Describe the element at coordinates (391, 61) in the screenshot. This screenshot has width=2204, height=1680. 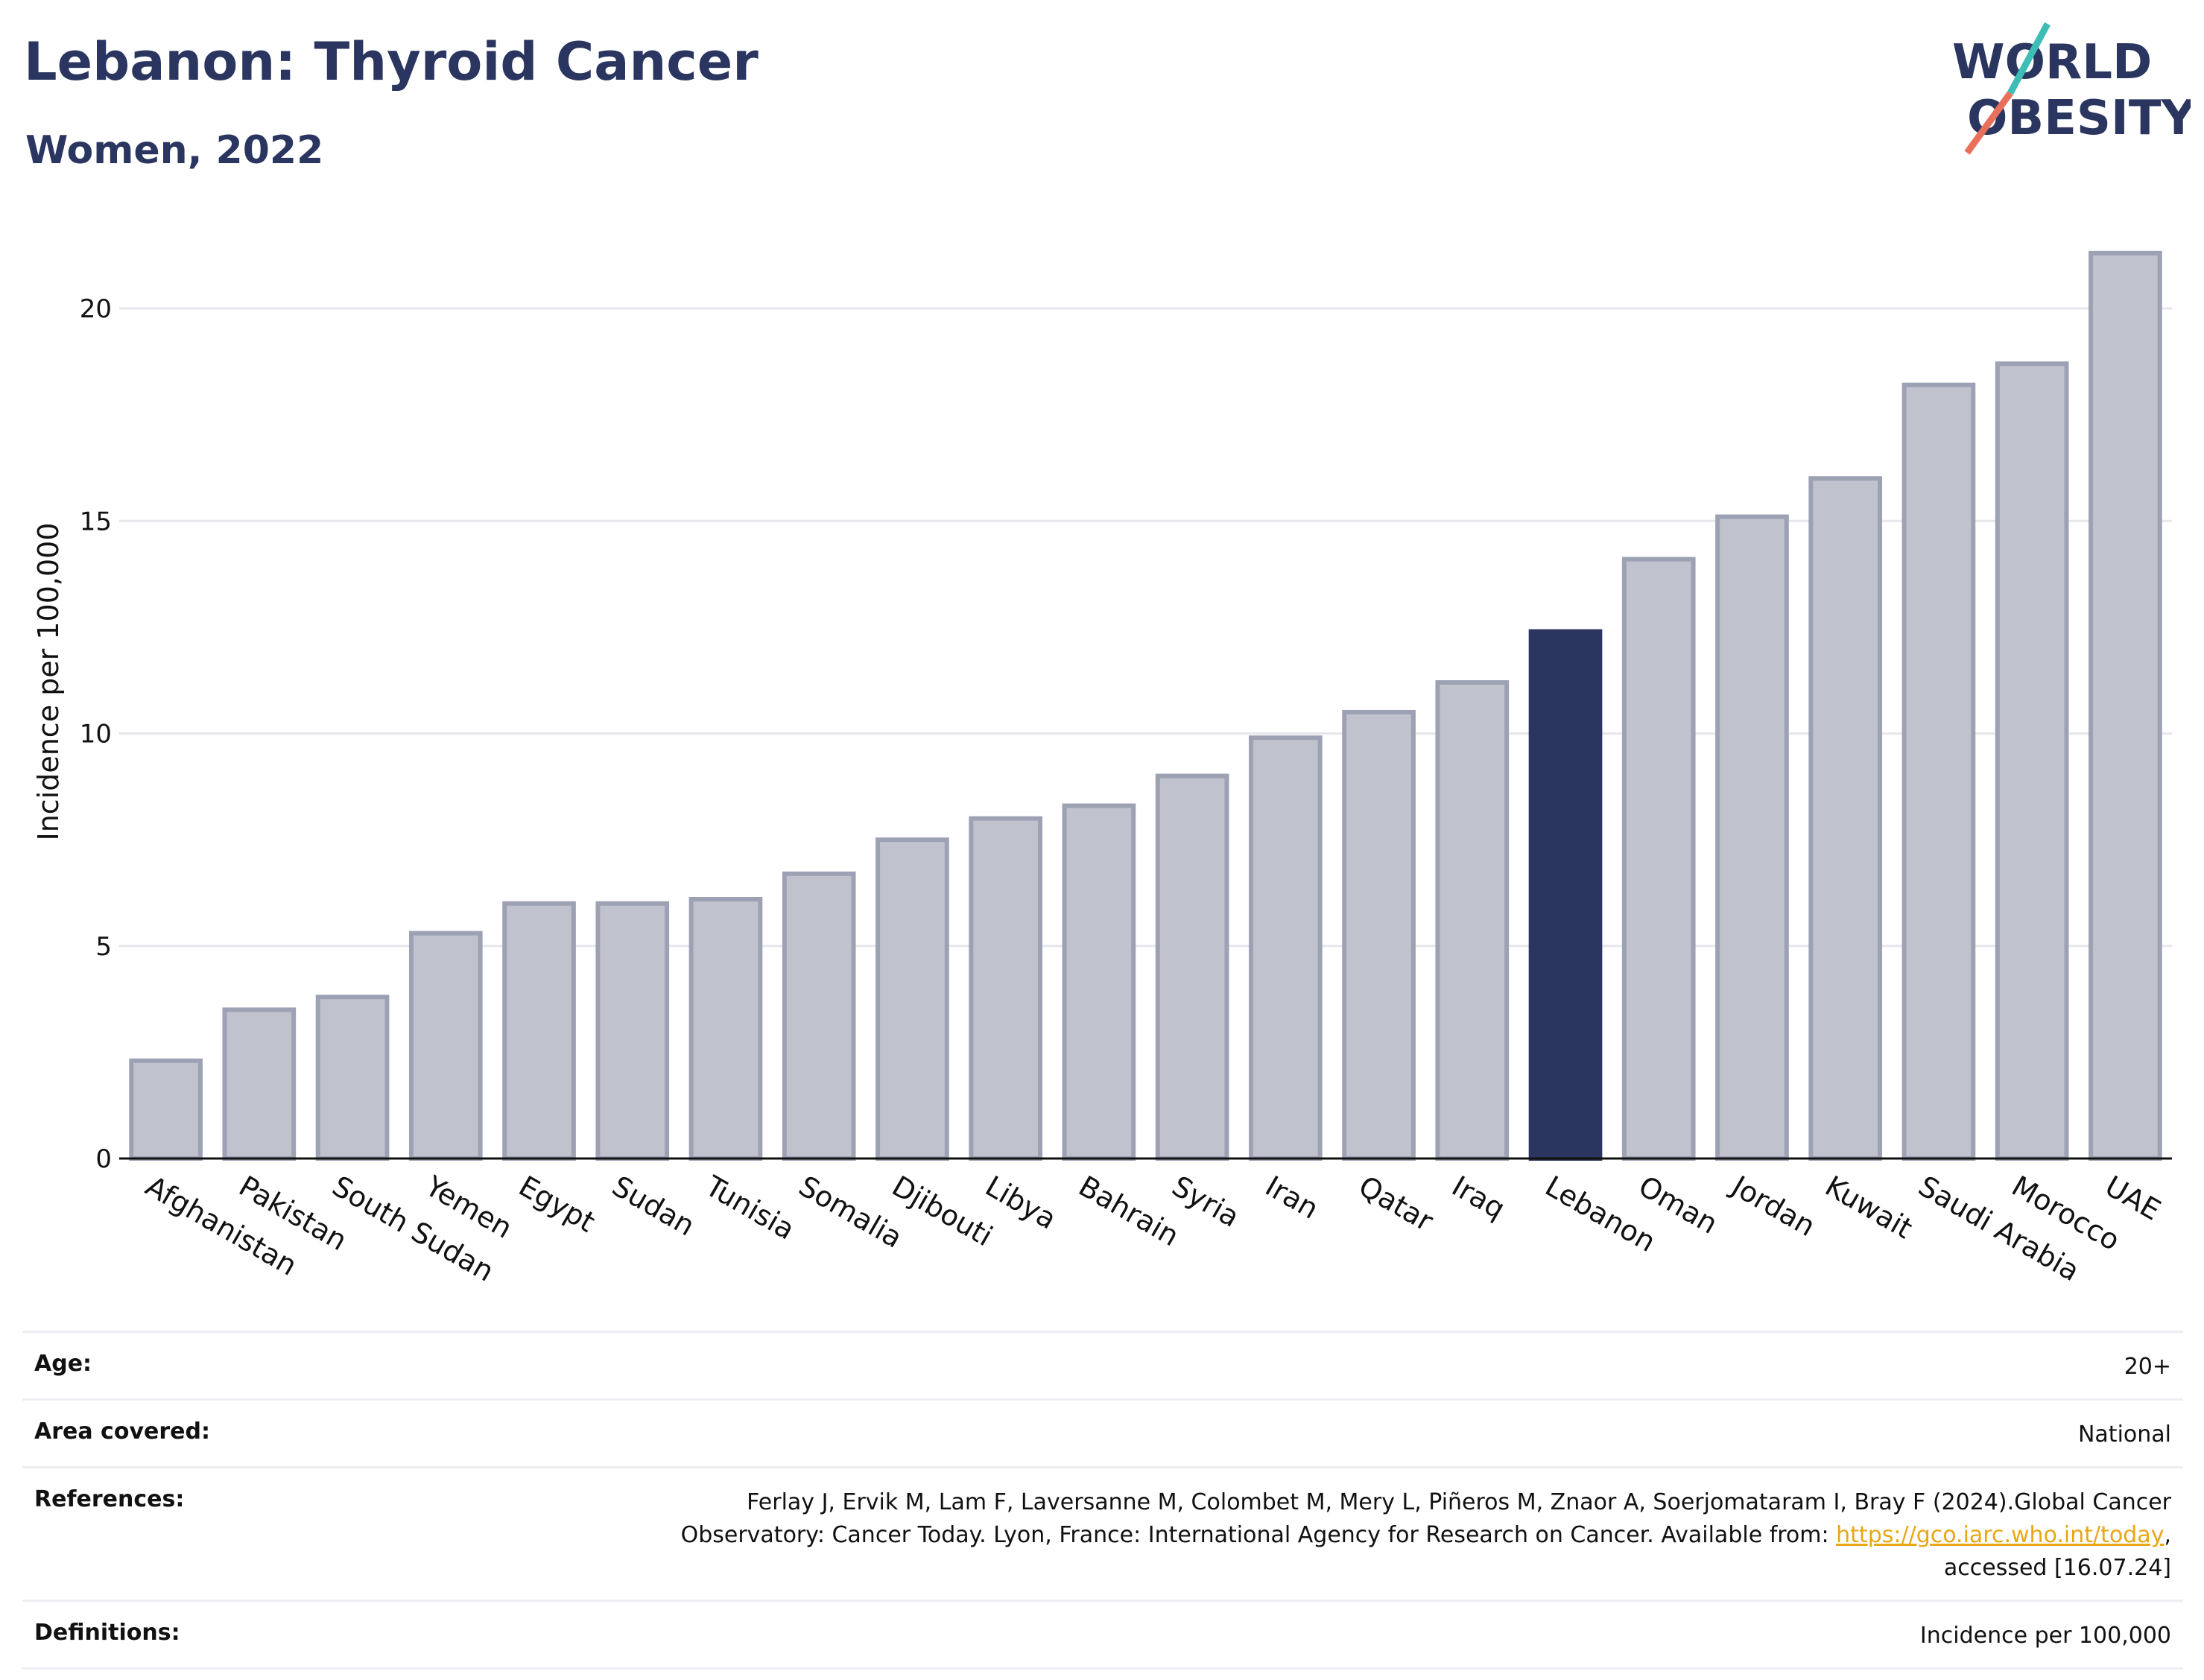
I see `page-title: Lebanon: Thyroid Cancer` at that location.